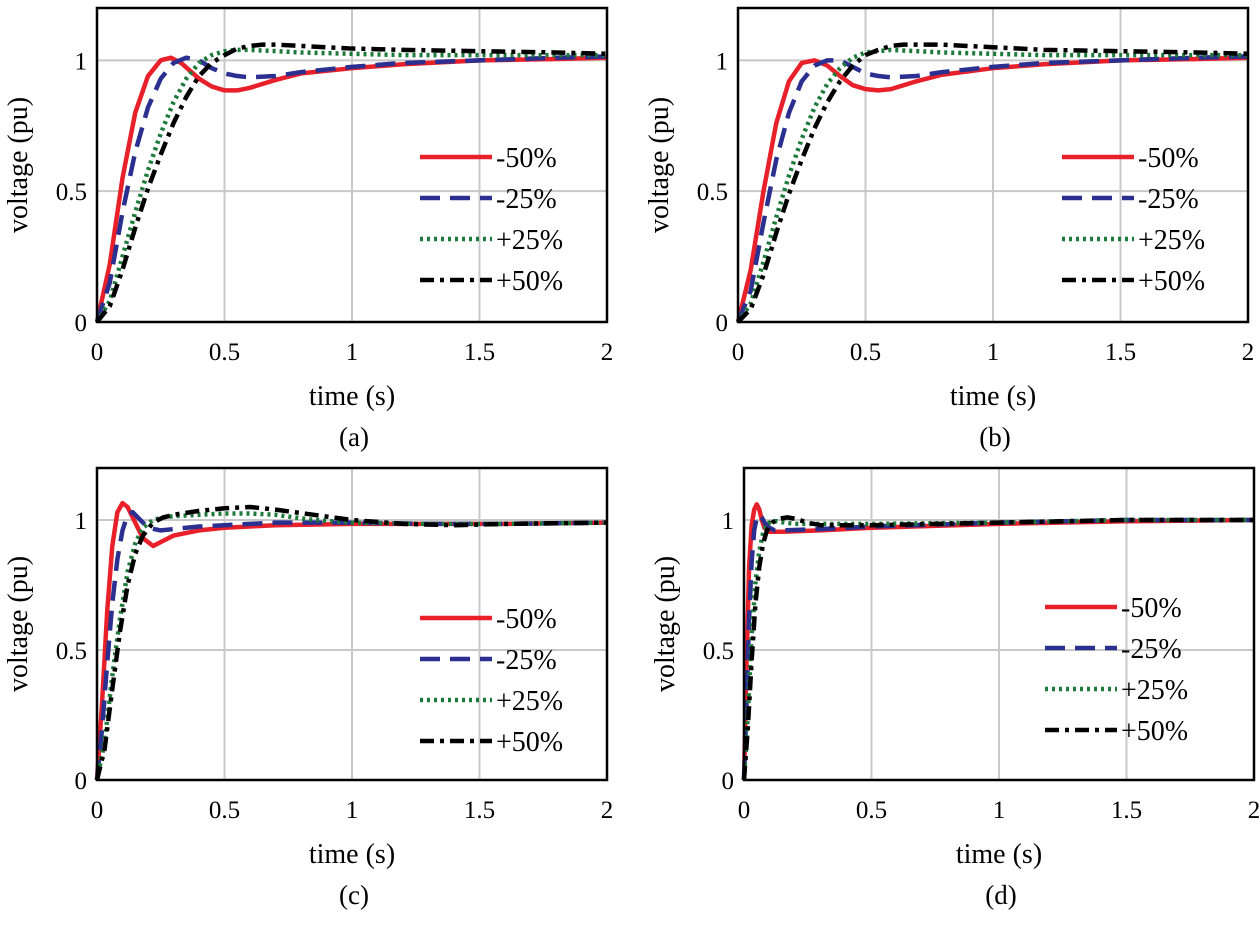 The width and height of the screenshot is (1260, 931). What do you see at coordinates (1000, 895) in the screenshot?
I see `panel-caption: (d)` at bounding box center [1000, 895].